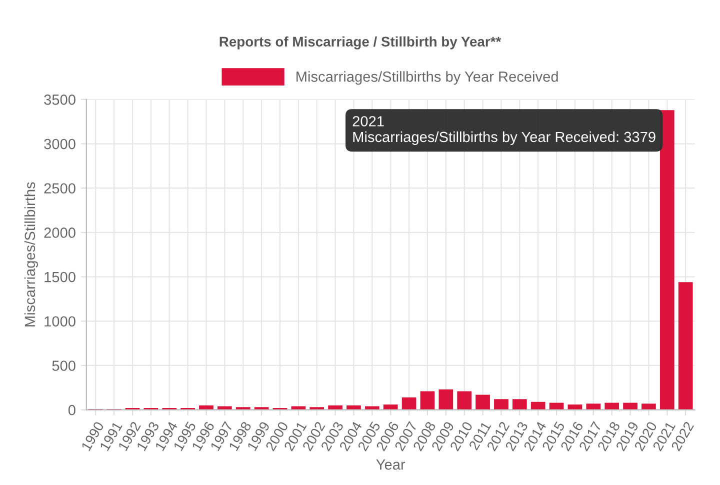 This screenshot has width=720, height=485. What do you see at coordinates (31, 254) in the screenshot?
I see `y-axis-title: Miscarriages/Stillbirths` at bounding box center [31, 254].